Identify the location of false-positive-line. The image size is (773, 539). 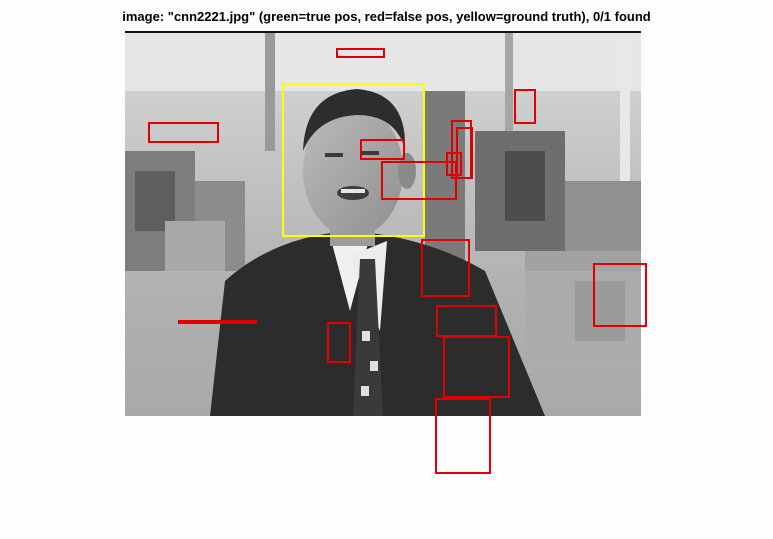
(217, 322).